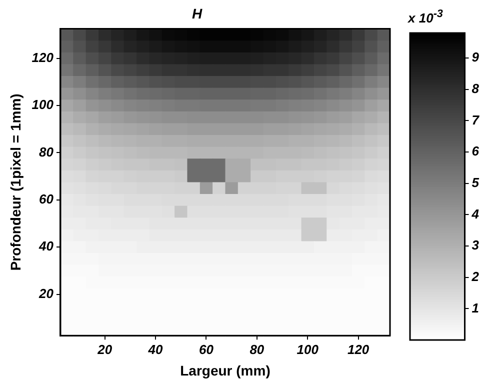 Image resolution: width=490 pixels, height=384 pixels. Describe the element at coordinates (358, 349) in the screenshot. I see `x-tick-label: 120` at that location.